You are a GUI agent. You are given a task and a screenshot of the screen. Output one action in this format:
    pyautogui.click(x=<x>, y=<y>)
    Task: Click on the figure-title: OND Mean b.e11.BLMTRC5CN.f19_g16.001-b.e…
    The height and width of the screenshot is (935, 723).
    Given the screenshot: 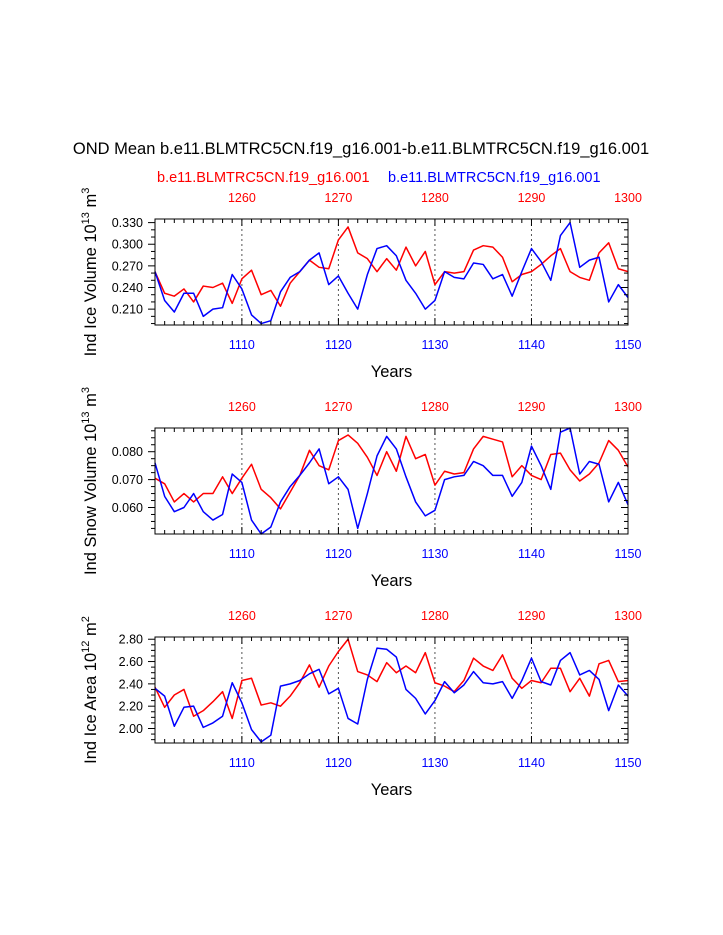 What is the action you would take?
    pyautogui.click(x=361, y=149)
    